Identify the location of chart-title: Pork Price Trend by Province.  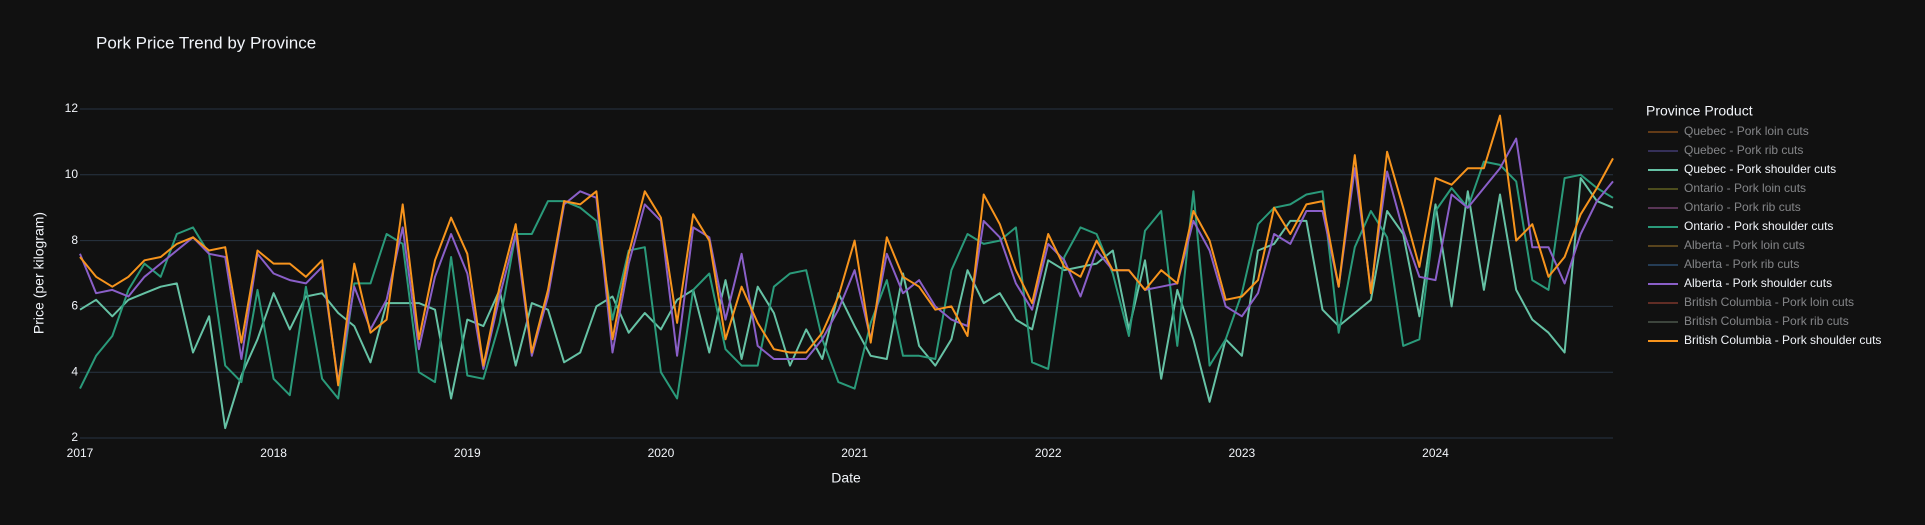
(206, 42).